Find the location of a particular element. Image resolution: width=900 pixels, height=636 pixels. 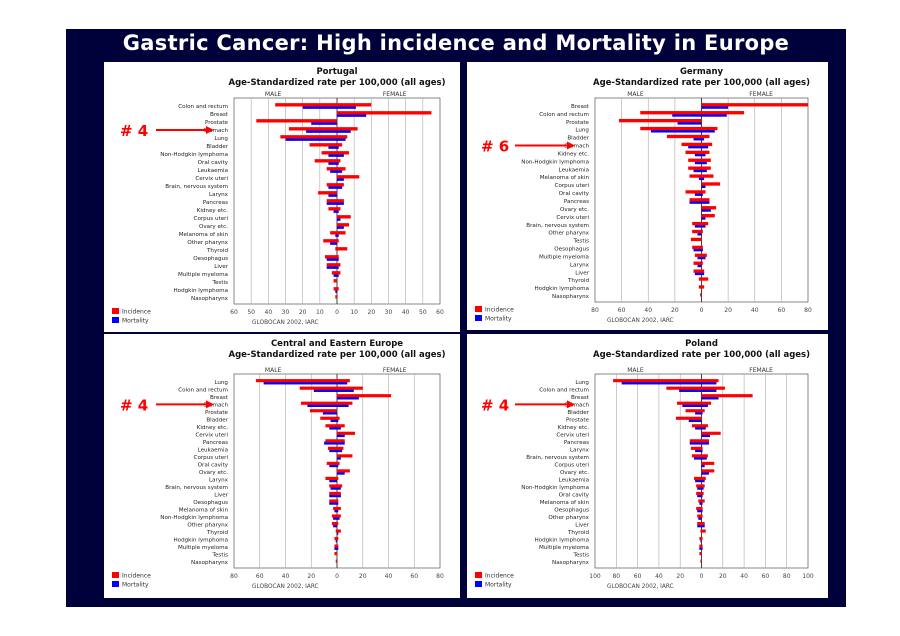

bar-female-incidence-leukaemia is located at coordinates (706, 168).